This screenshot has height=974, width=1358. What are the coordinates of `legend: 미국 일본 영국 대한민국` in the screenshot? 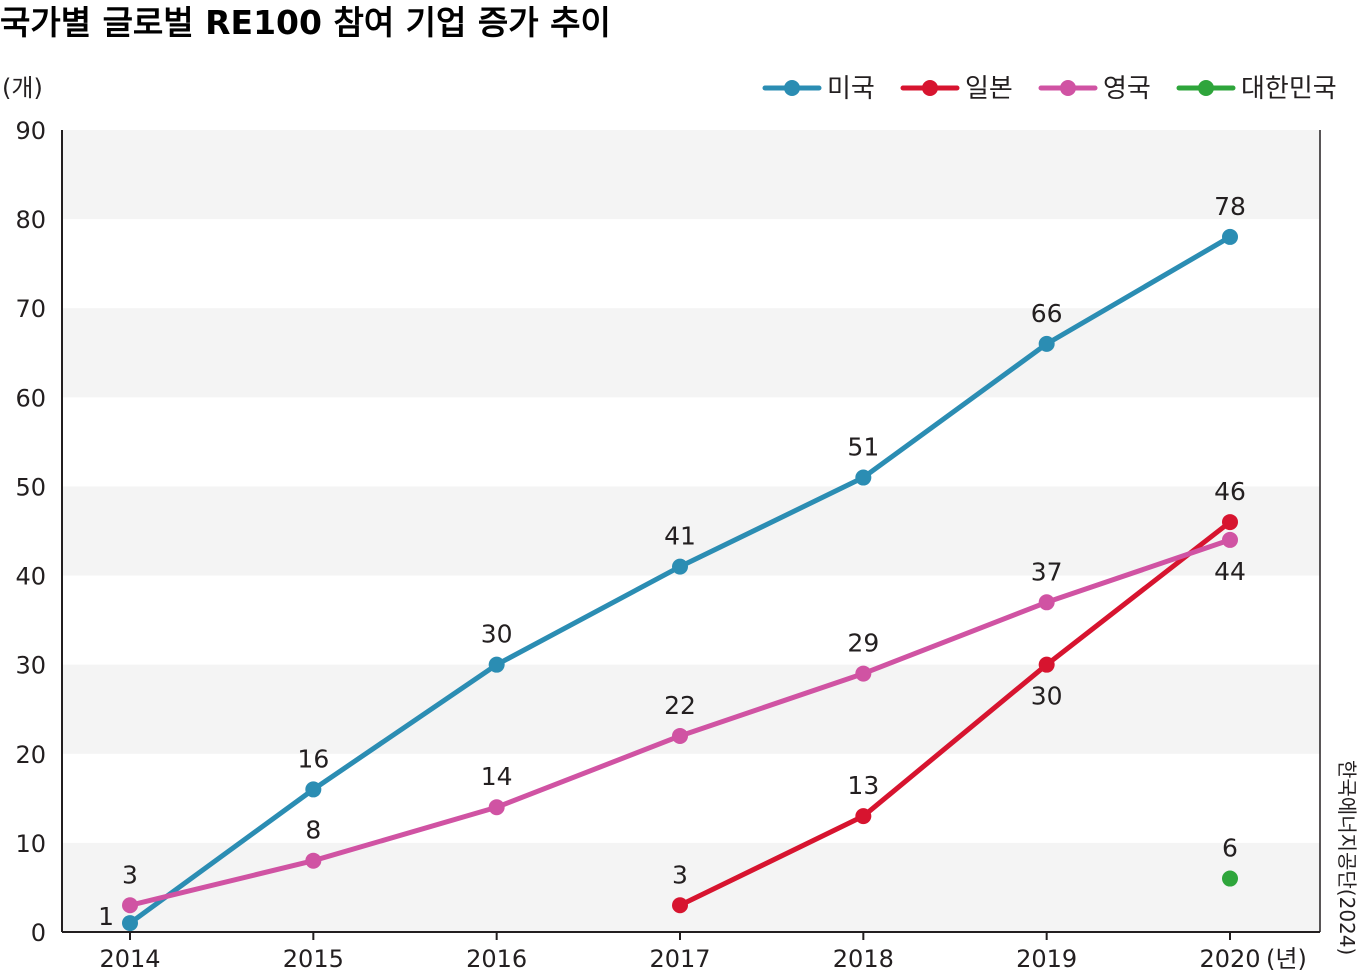 It's located at (1049, 89).